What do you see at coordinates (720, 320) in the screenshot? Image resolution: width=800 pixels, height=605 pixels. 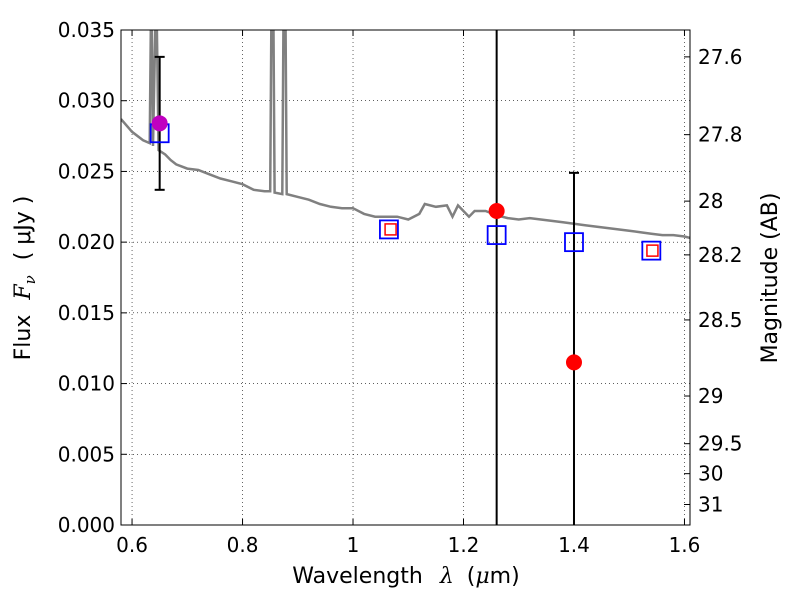 I see `y2-tick-label: 28.5` at bounding box center [720, 320].